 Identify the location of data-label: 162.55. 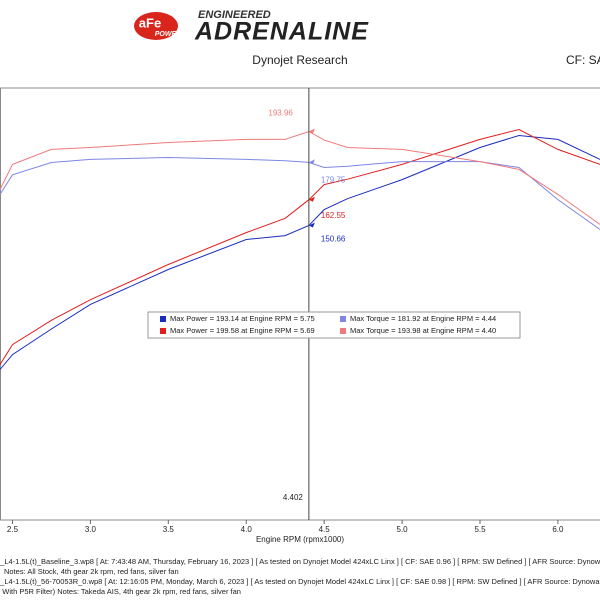
(333, 215).